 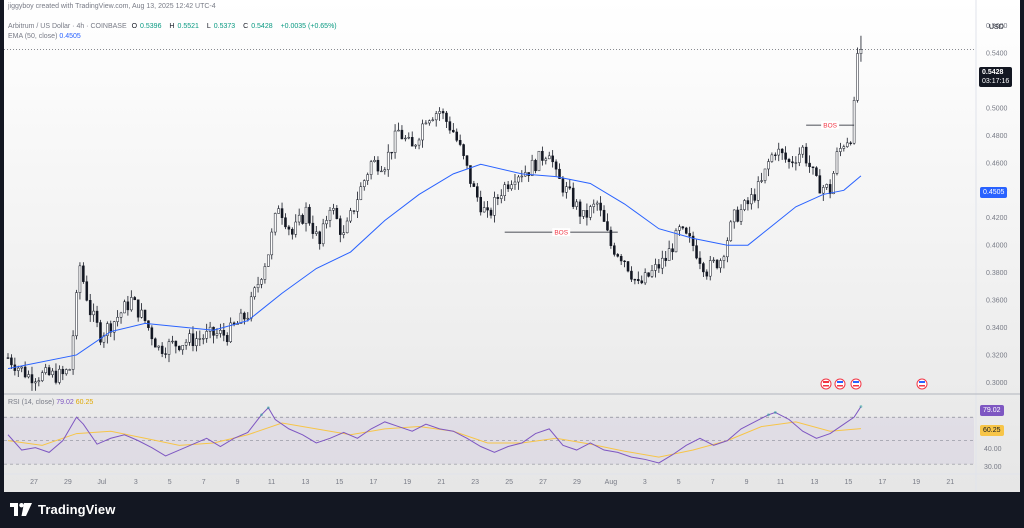 I want to click on time-tick-label: 17, so click(x=882, y=482).